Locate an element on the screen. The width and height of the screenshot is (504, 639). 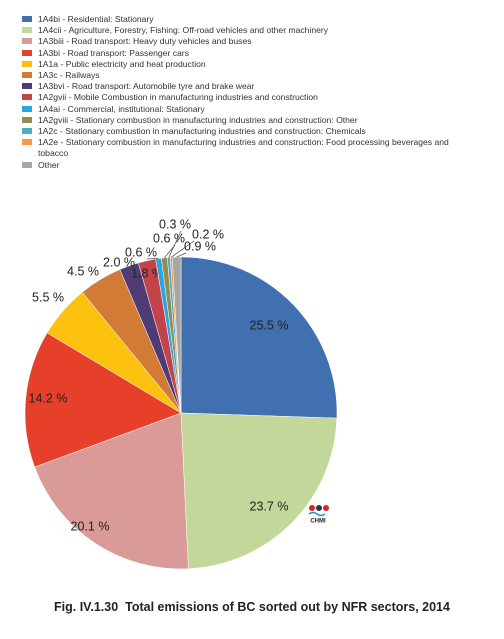
legend-label: Other is located at coordinates (49, 164).